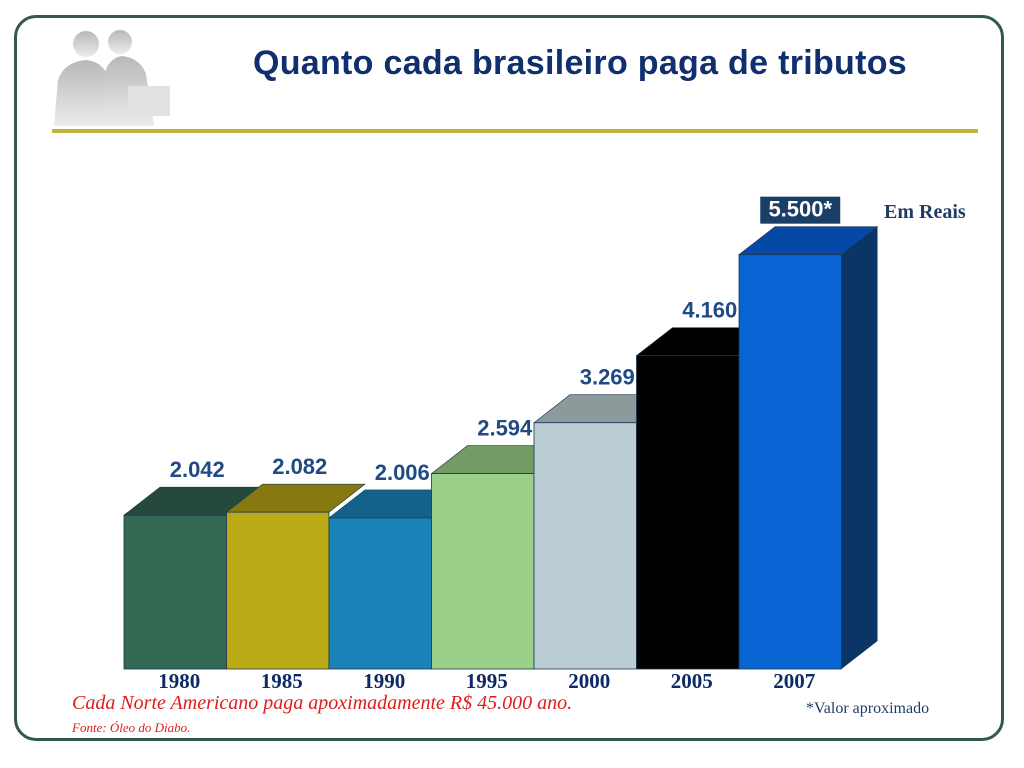  Describe the element at coordinates (790, 462) in the screenshot. I see `bar-2007` at that location.